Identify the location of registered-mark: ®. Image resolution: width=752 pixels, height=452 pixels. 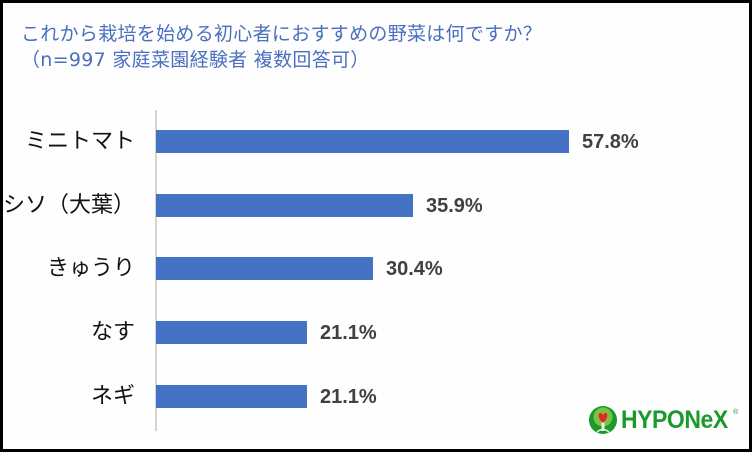
(735, 412).